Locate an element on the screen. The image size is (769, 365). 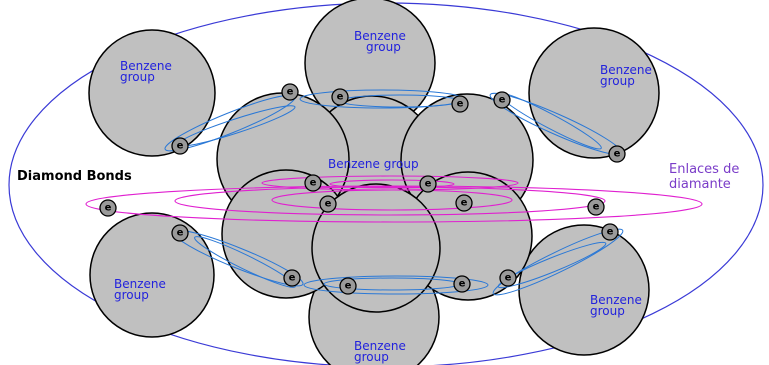
label-bottom-right-line1: Benzene is located at coordinates (616, 300).